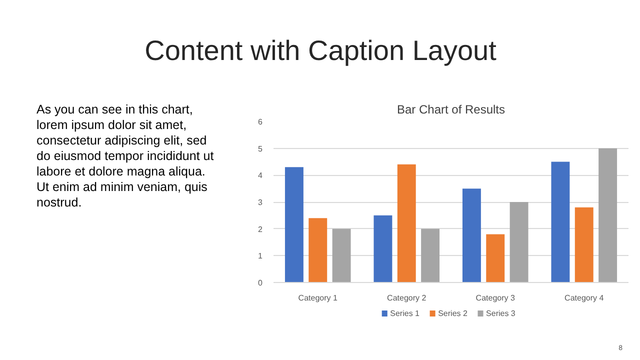 The image size is (640, 360). Describe the element at coordinates (261, 175) in the screenshot. I see `y-tick-label: 4` at that location.